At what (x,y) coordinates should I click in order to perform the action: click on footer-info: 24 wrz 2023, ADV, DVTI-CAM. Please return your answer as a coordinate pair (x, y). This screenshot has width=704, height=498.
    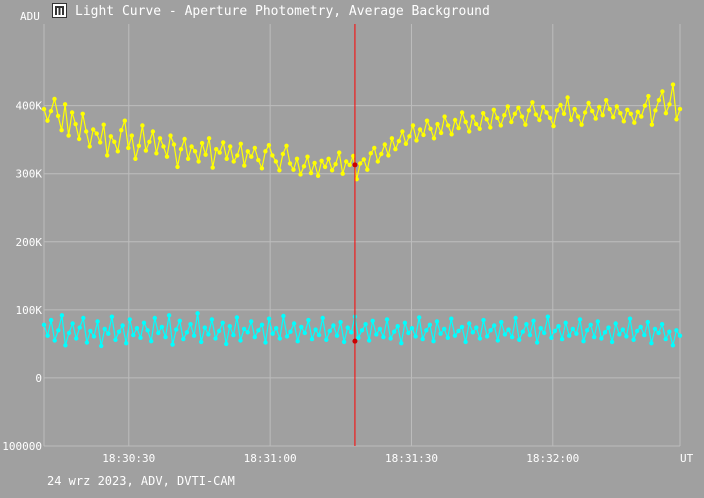
    Looking at the image, I should click on (141, 481).